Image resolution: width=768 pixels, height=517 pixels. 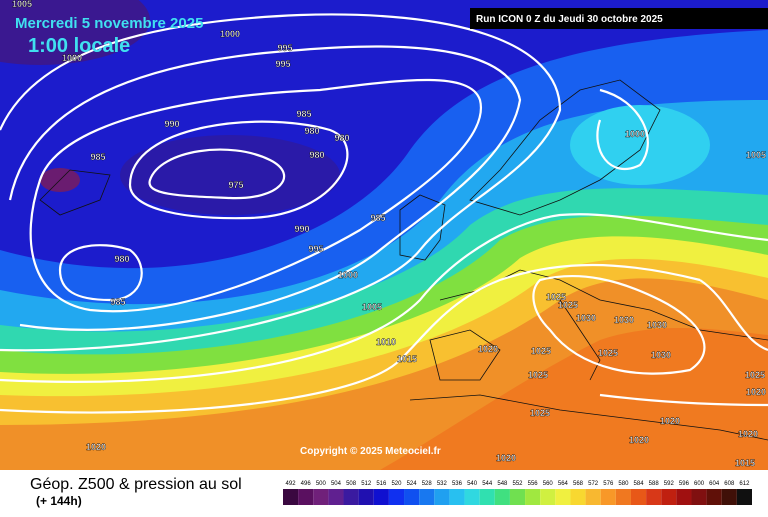 I want to click on scale-label: 544, so click(x=487, y=484).